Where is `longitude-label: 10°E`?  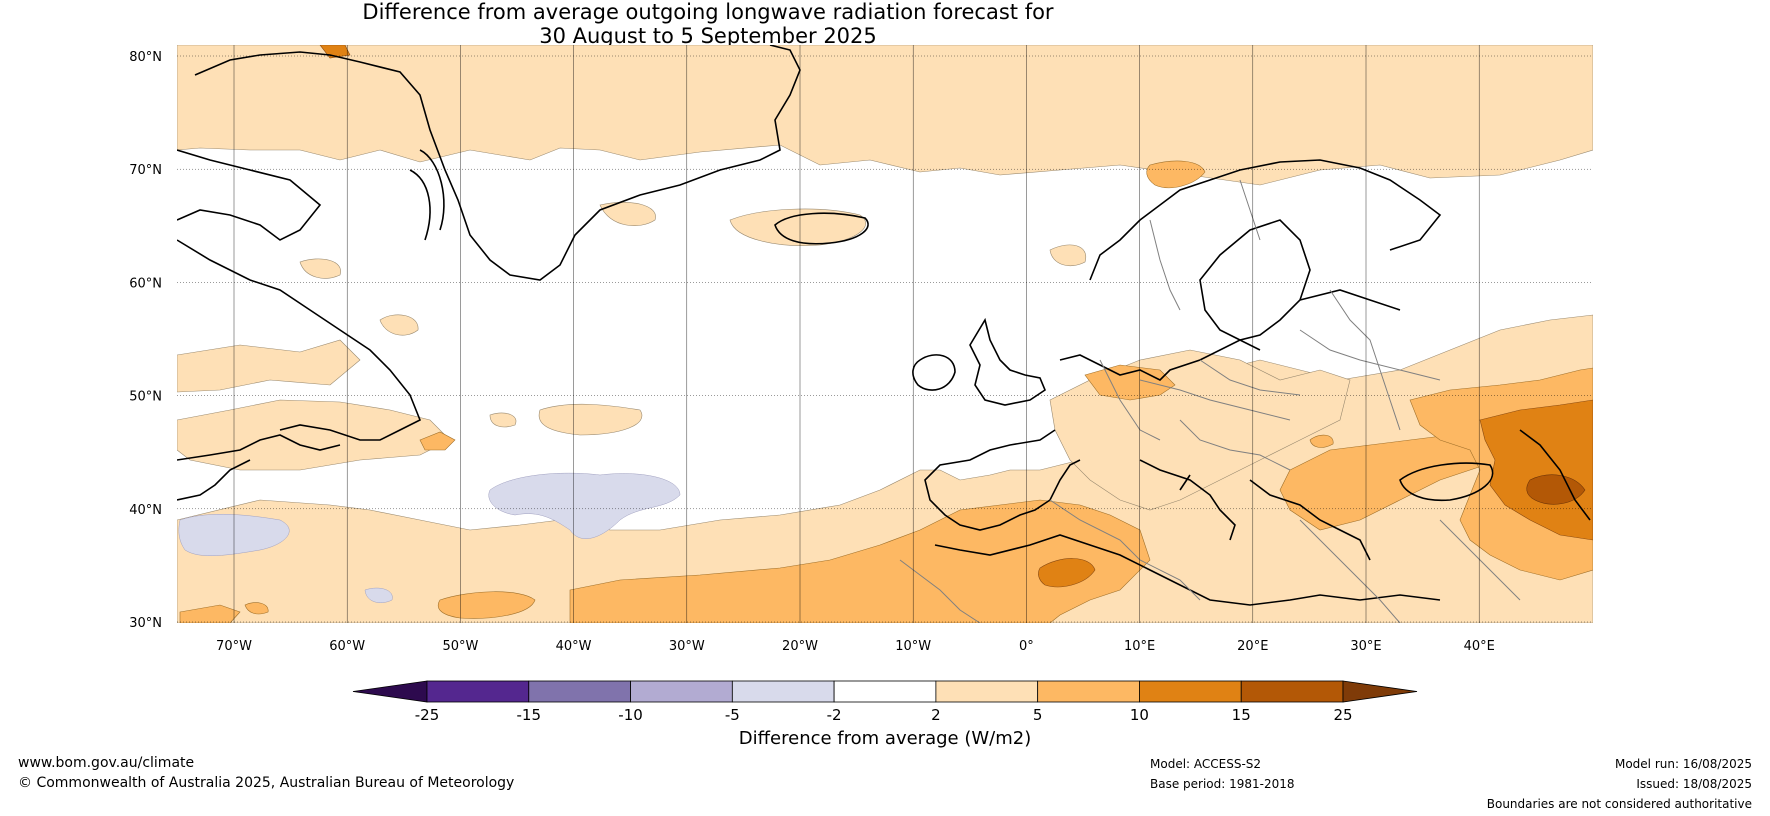 longitude-label: 10°E is located at coordinates (1139, 646).